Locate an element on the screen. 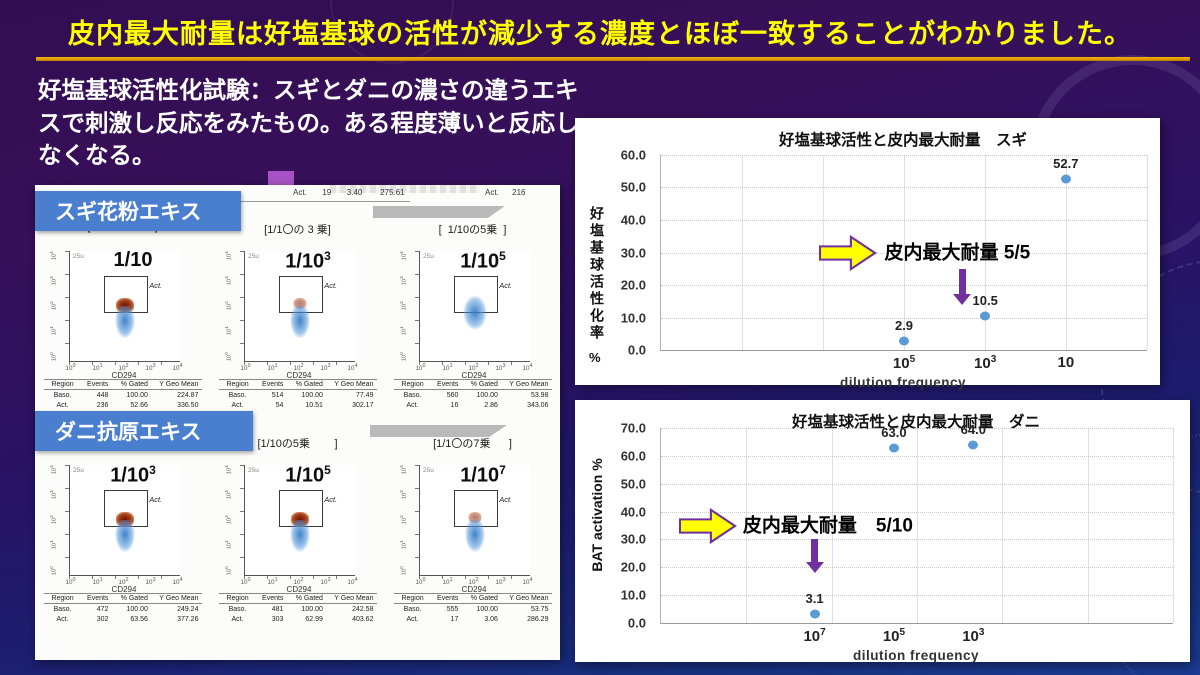  table-cell: 286.29 is located at coordinates (538, 619).